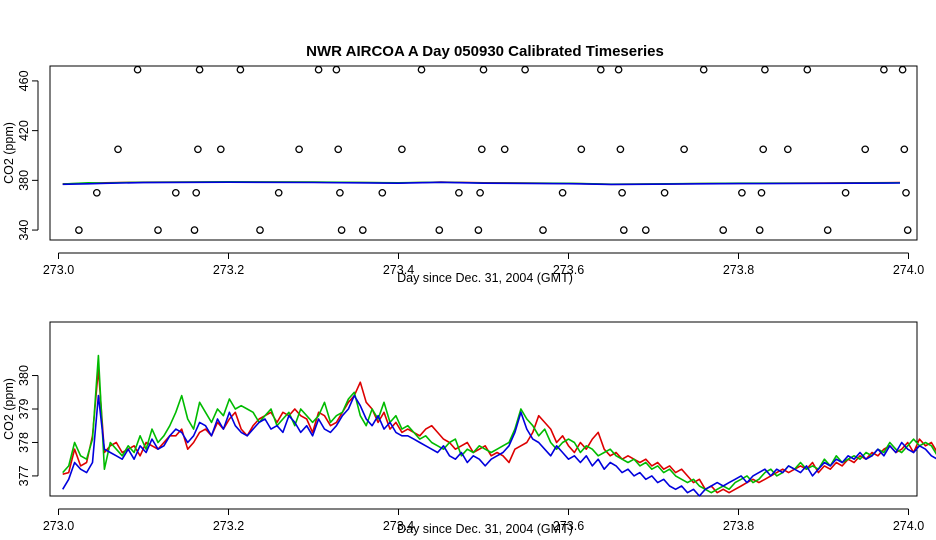 This screenshot has height=540, width=936. Describe the element at coordinates (28, 425) in the screenshot. I see `bottom-y-axis: 377 378 379 380` at that location.